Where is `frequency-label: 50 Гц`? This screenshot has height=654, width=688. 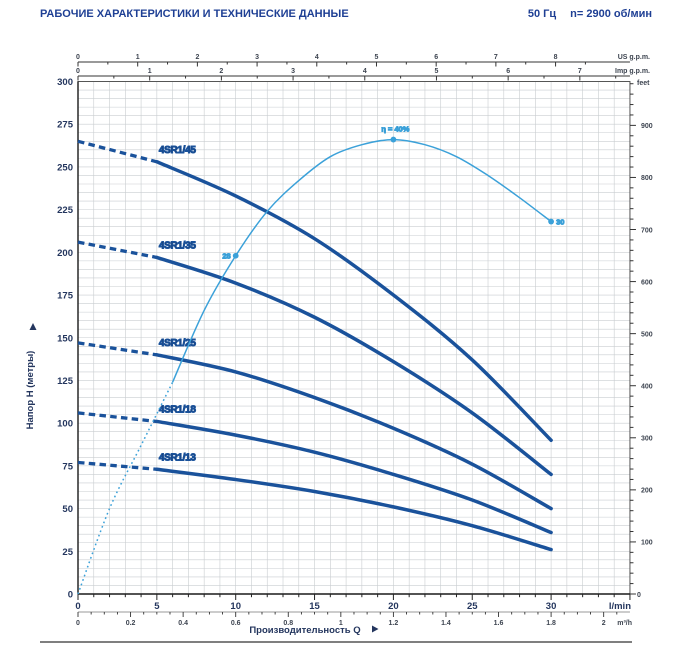
frequency-label: 50 Гц is located at coordinates (542, 14).